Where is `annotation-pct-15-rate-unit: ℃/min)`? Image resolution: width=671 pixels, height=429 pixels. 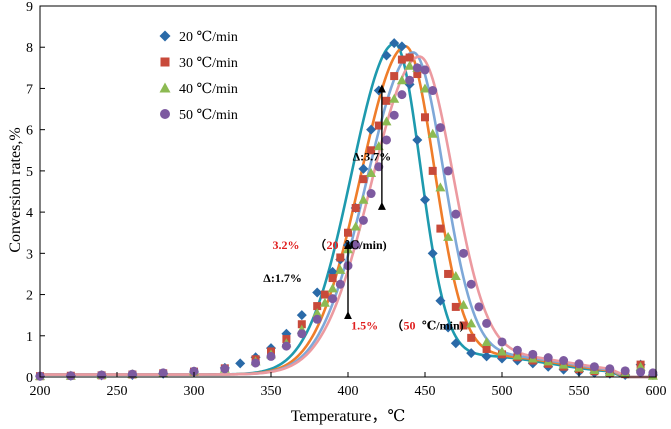 annotation-pct-15-rate-unit: ℃/min) is located at coordinates (443, 325).